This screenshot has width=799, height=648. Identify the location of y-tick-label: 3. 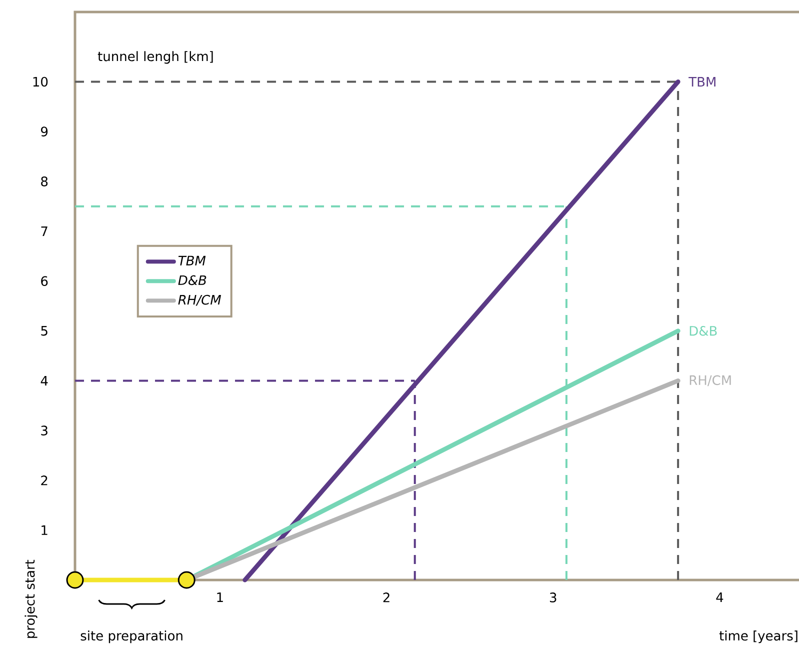
(44, 431).